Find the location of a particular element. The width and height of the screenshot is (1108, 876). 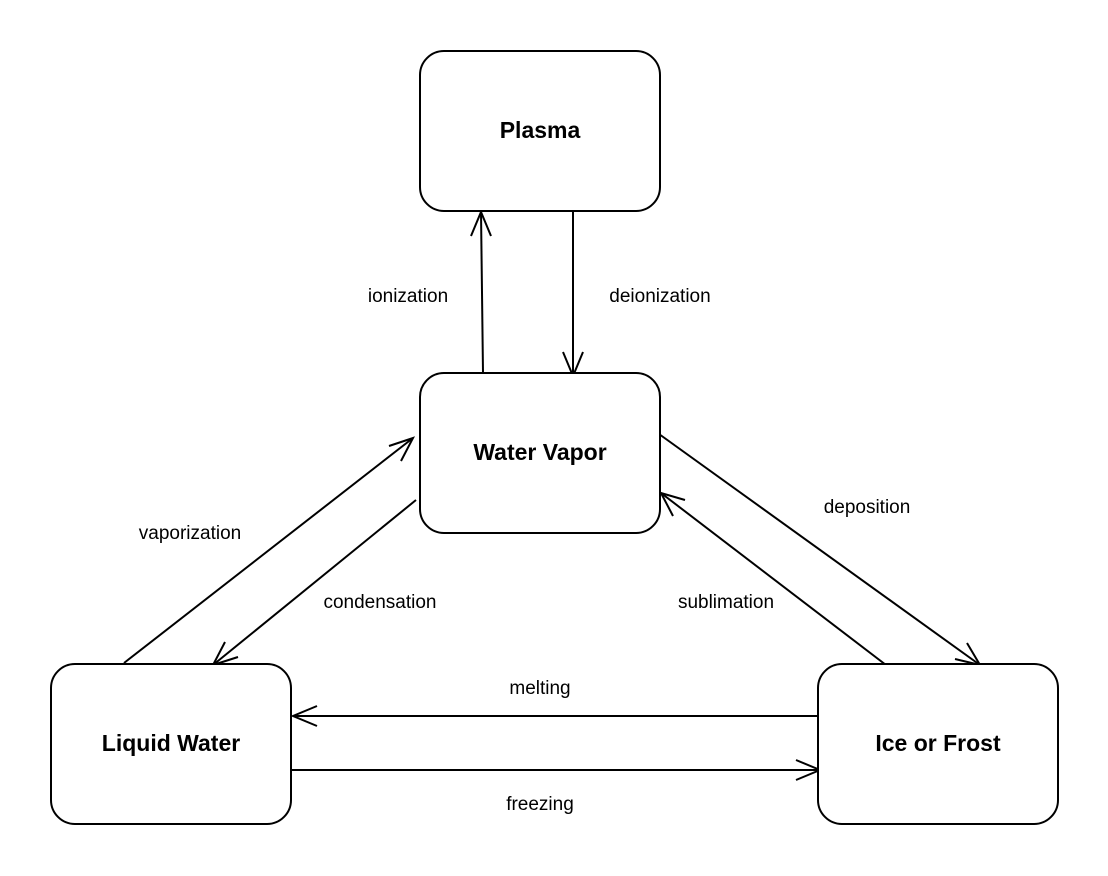

condensation-label: condensation is located at coordinates (379, 602).